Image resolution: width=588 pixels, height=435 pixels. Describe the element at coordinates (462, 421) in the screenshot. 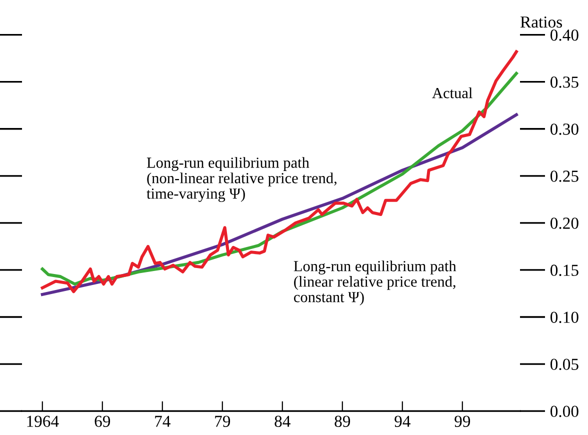

I see `x-tick-label: 99` at that location.